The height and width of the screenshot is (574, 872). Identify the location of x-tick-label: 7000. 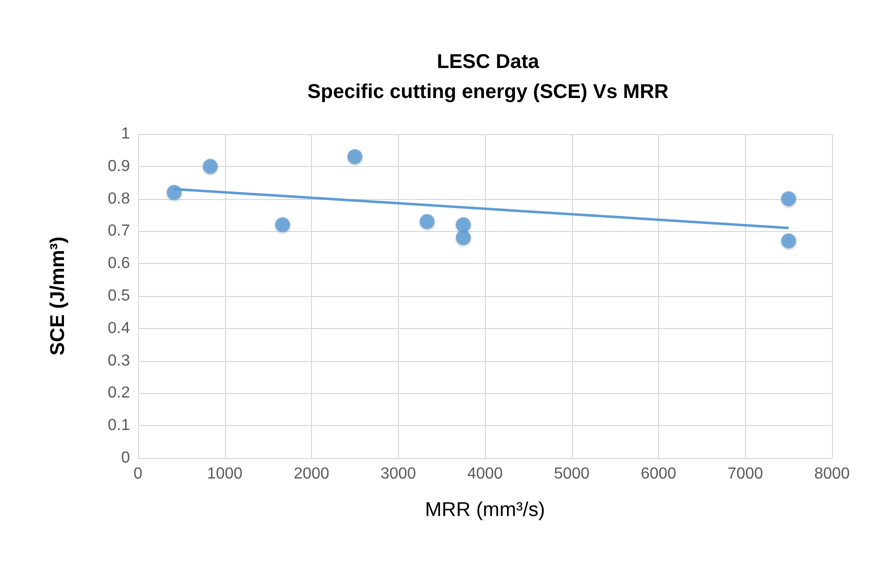
(745, 474).